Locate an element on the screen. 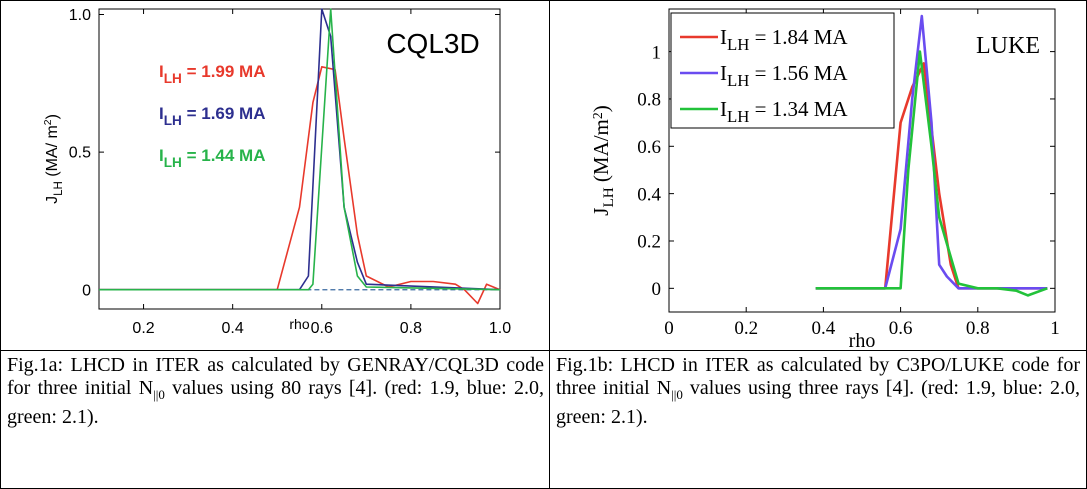  legend-entry-2: ILH = 1.69 MA is located at coordinates (212, 116).